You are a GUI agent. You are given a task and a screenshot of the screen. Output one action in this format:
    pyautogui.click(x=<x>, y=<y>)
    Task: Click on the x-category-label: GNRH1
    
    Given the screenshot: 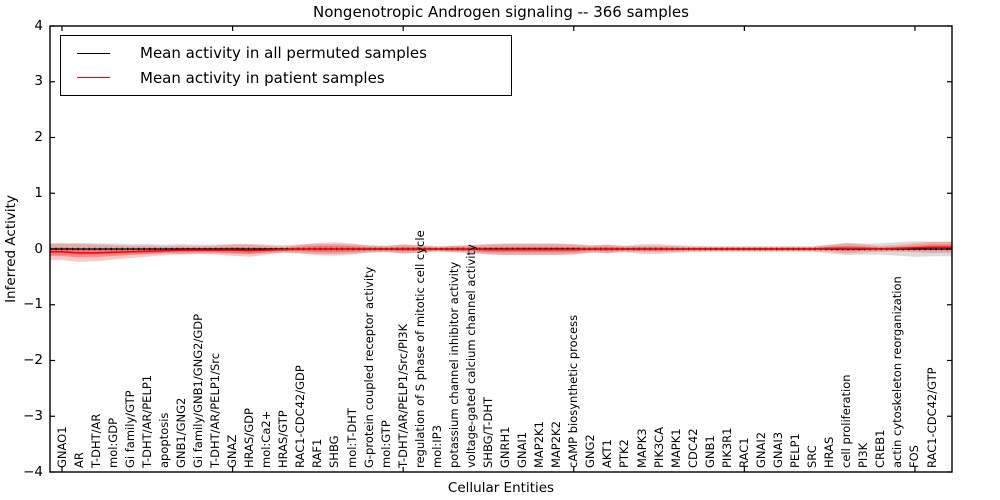 What is the action you would take?
    pyautogui.click(x=505, y=447)
    